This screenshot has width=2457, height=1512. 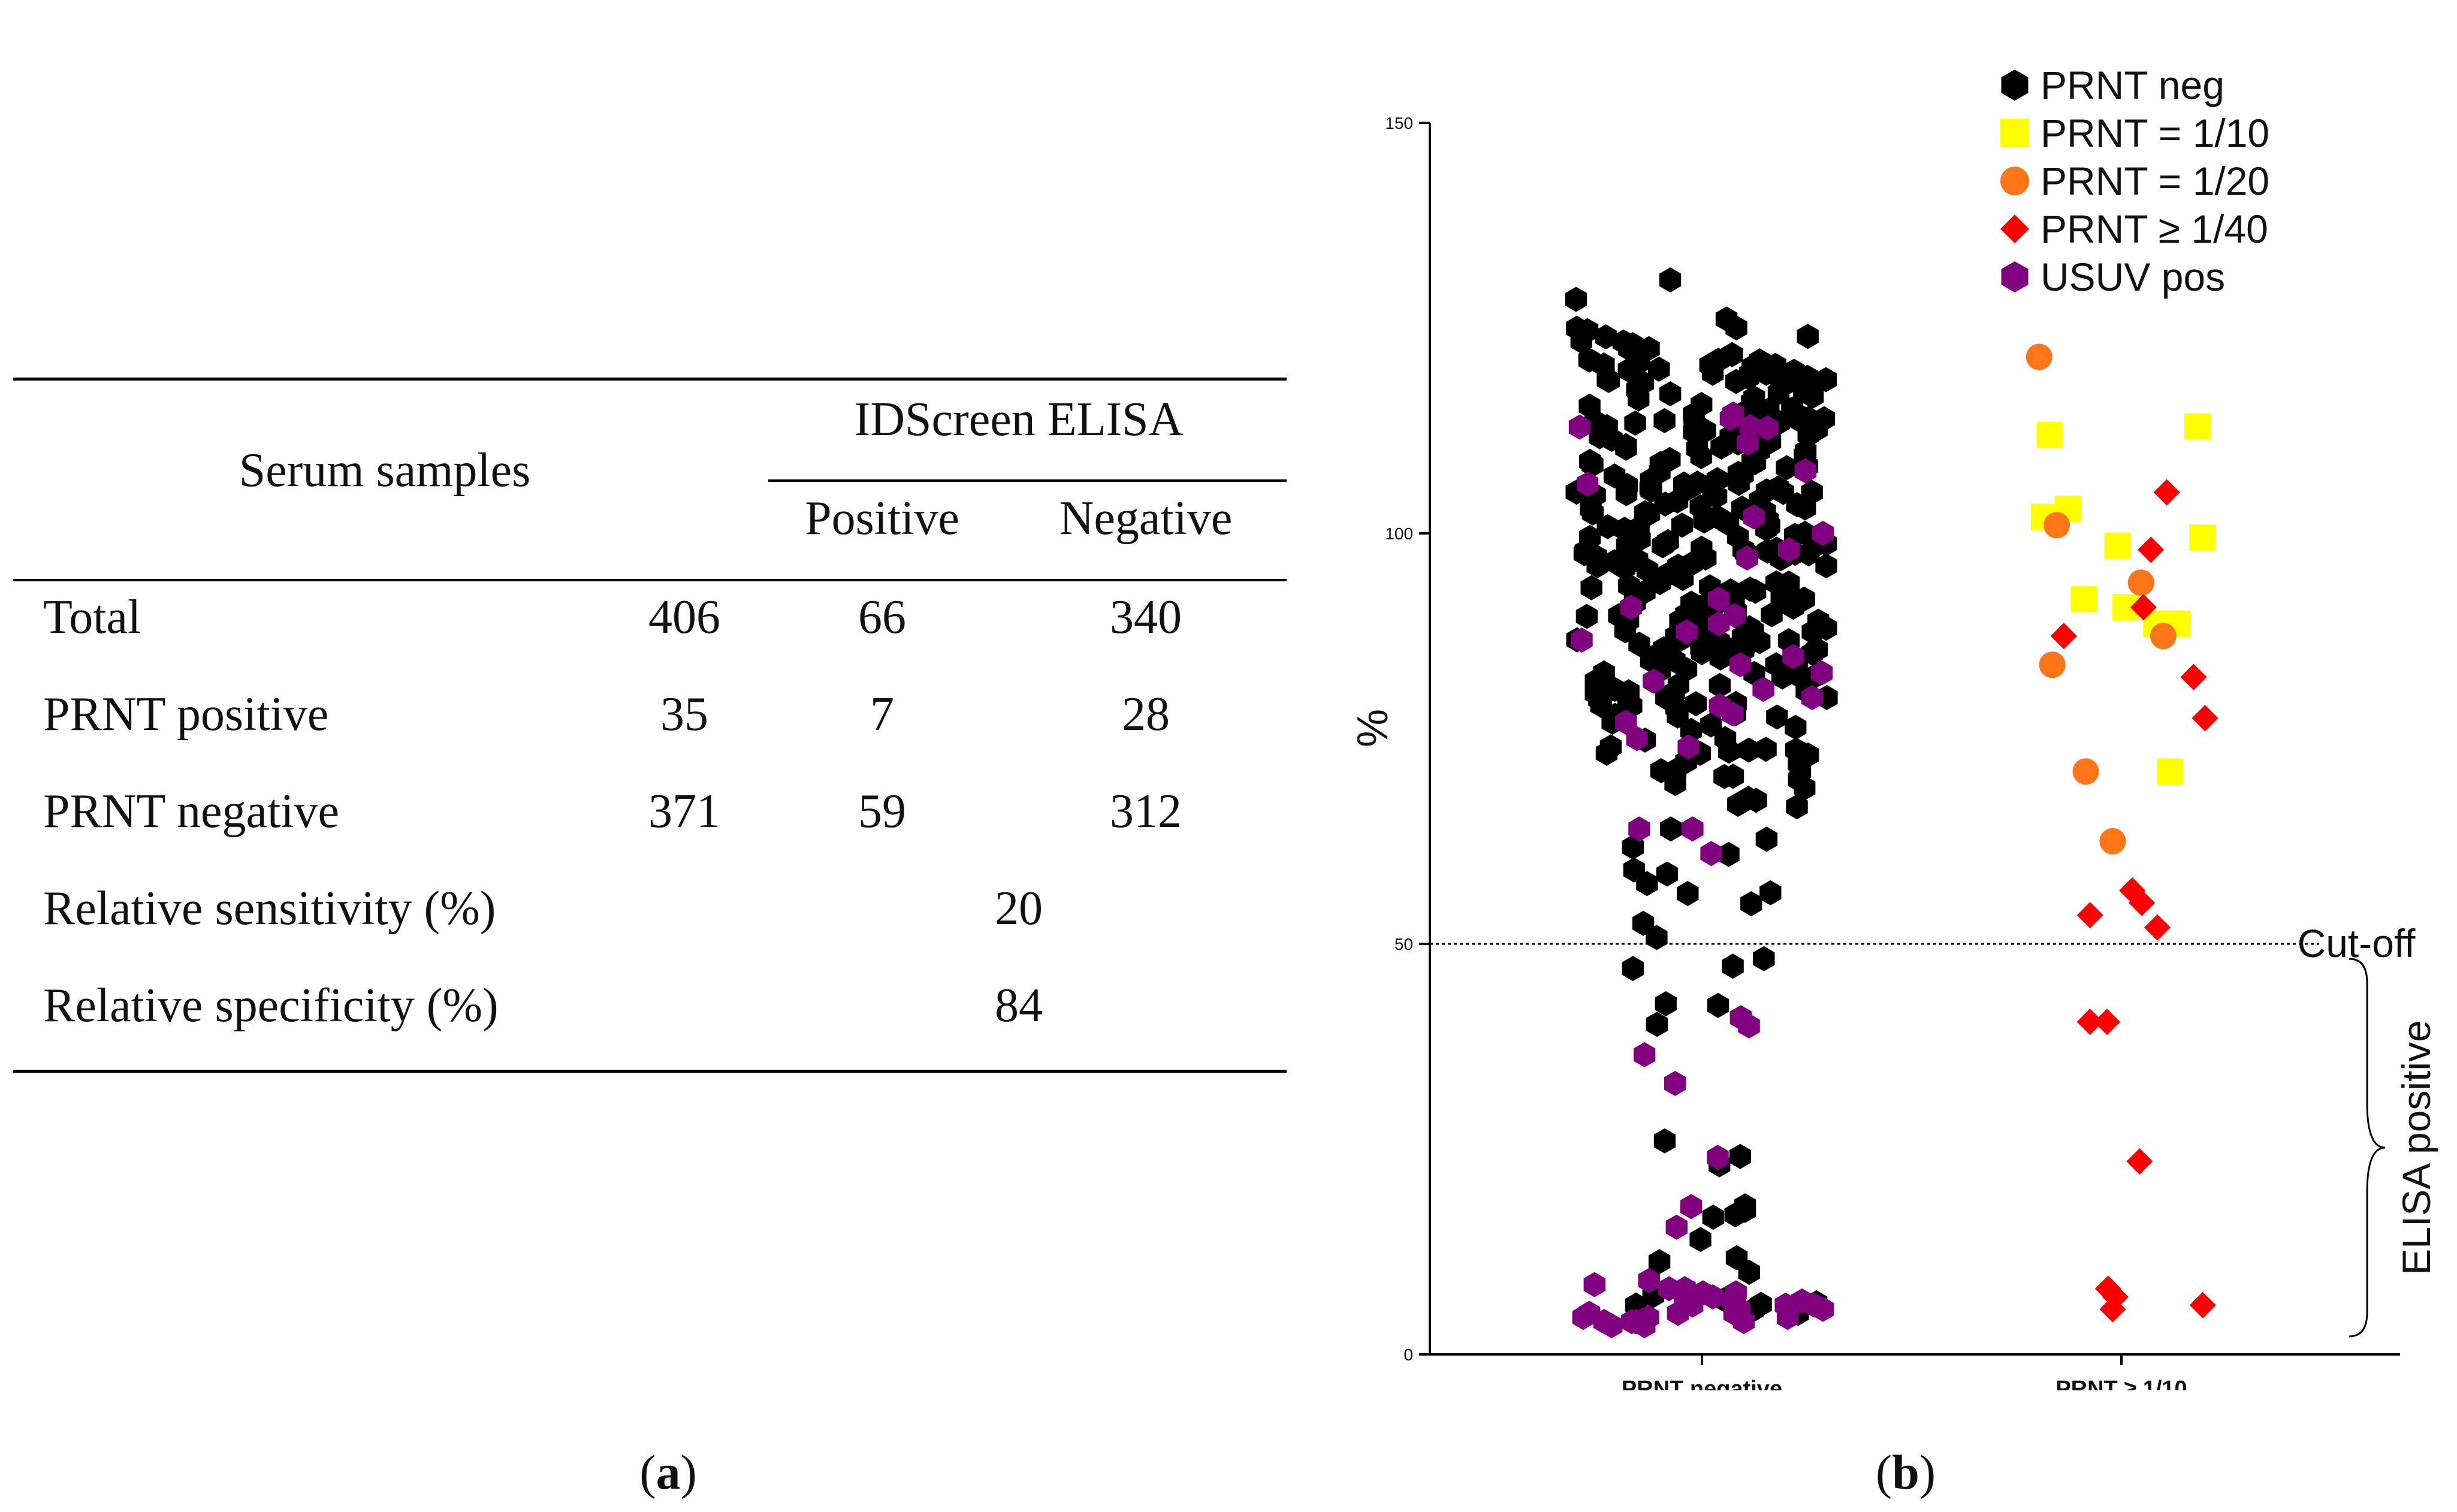 I want to click on x-category-label-prnt-10: PRNT ≥ 1/10, so click(x=2121, y=1383).